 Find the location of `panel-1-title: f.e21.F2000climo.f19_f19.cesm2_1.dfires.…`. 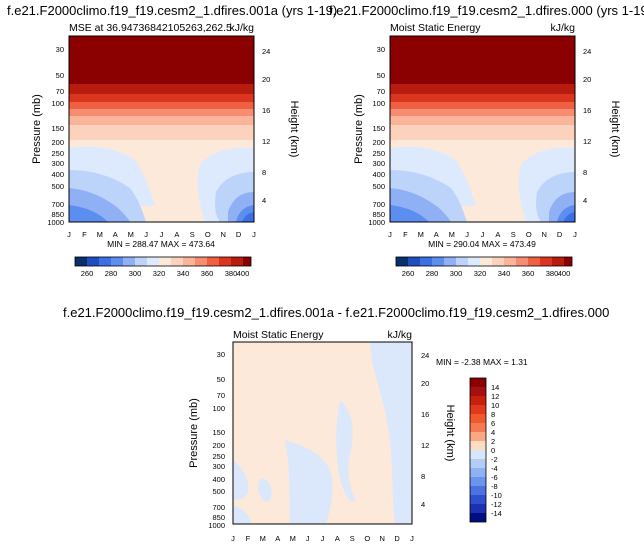

panel-1-title: f.e21.F2000climo.f19_f19.cesm2_1.dfires.… is located at coordinates (172, 10).